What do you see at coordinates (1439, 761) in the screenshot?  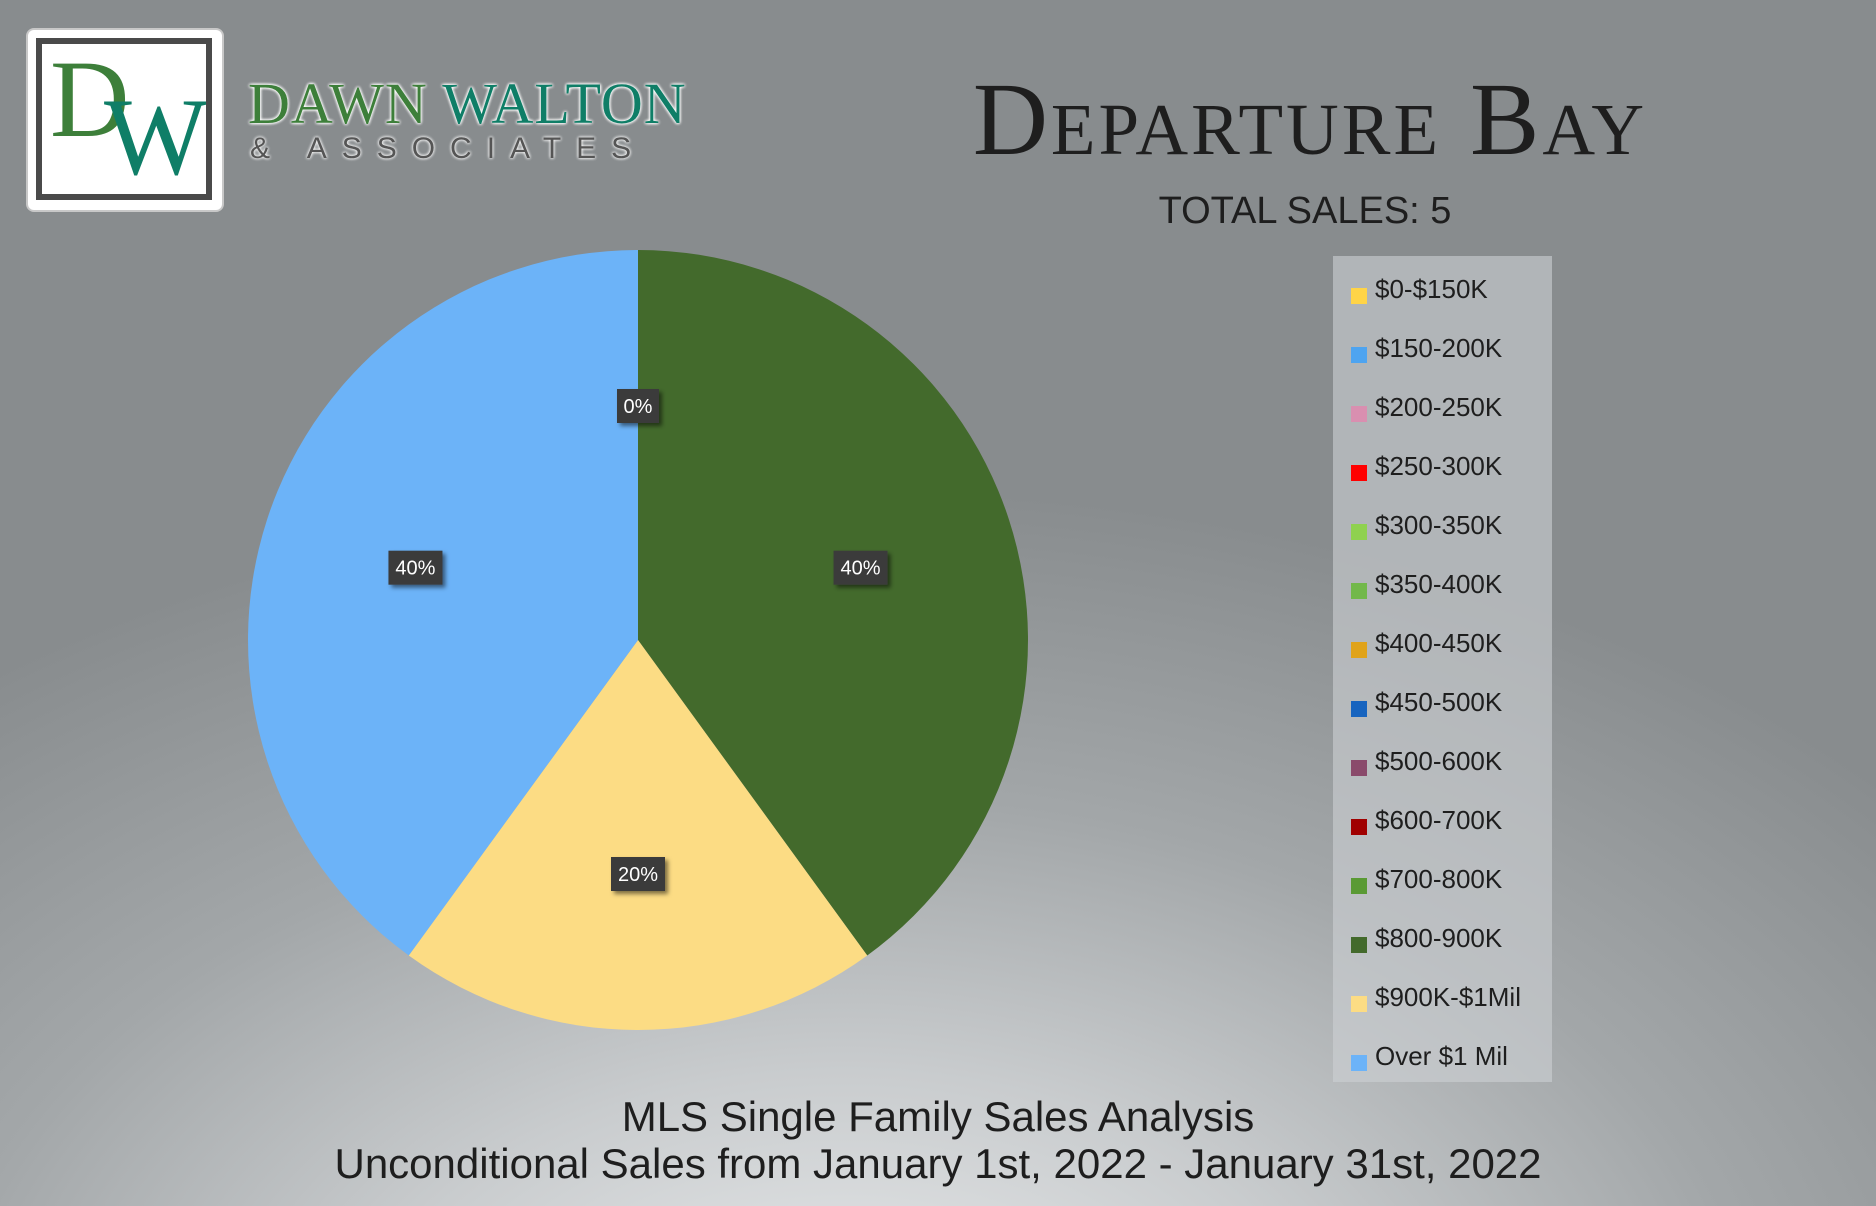 I see `legend-label: $500-600K` at bounding box center [1439, 761].